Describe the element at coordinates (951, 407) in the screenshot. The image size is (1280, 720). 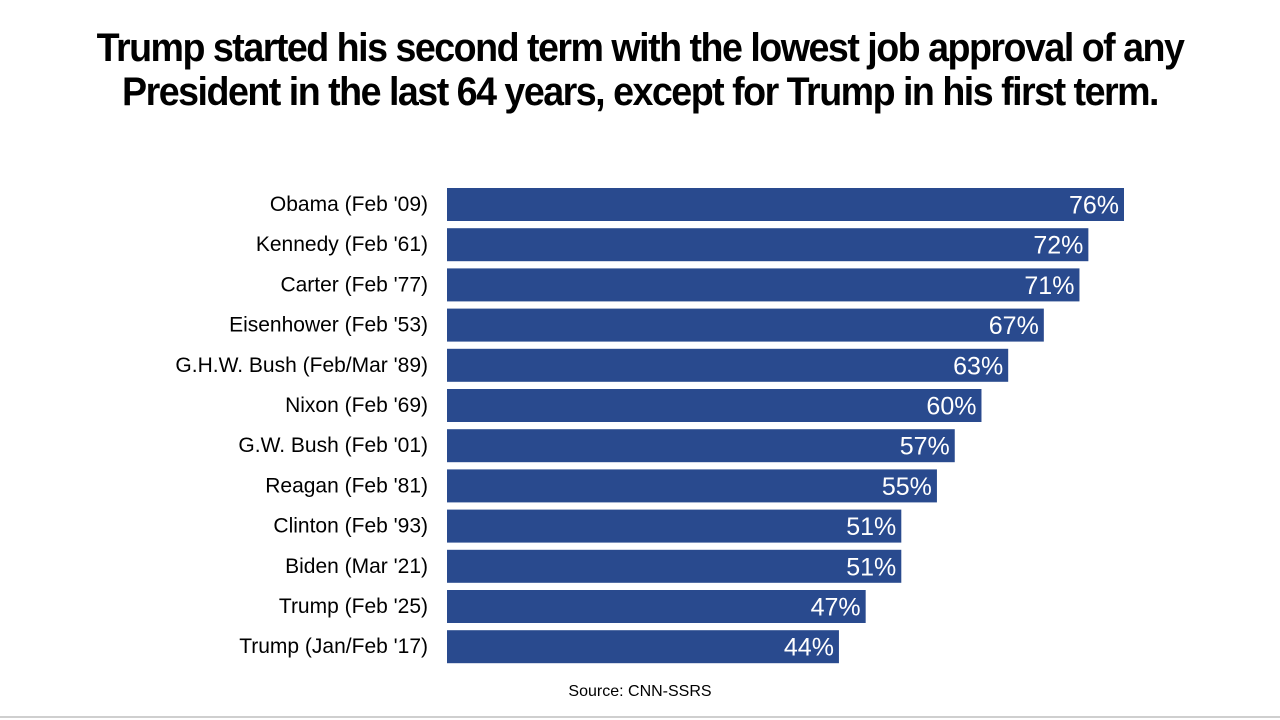
I see `value-label: 60%` at that location.